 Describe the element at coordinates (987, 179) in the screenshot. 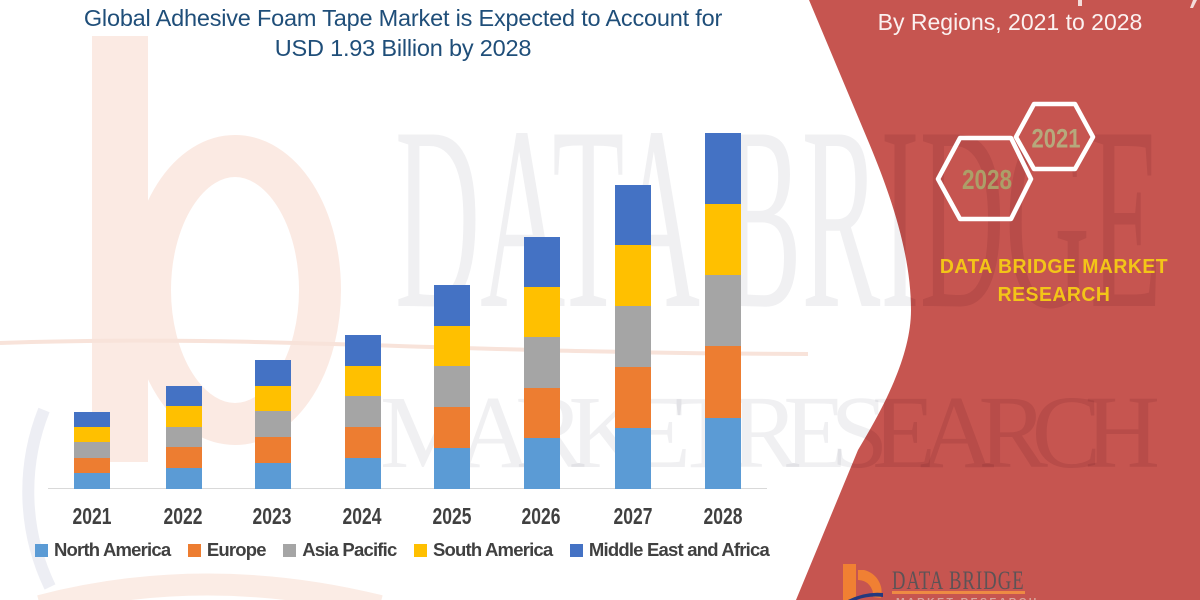

I see `svg-text: 2028` at that location.